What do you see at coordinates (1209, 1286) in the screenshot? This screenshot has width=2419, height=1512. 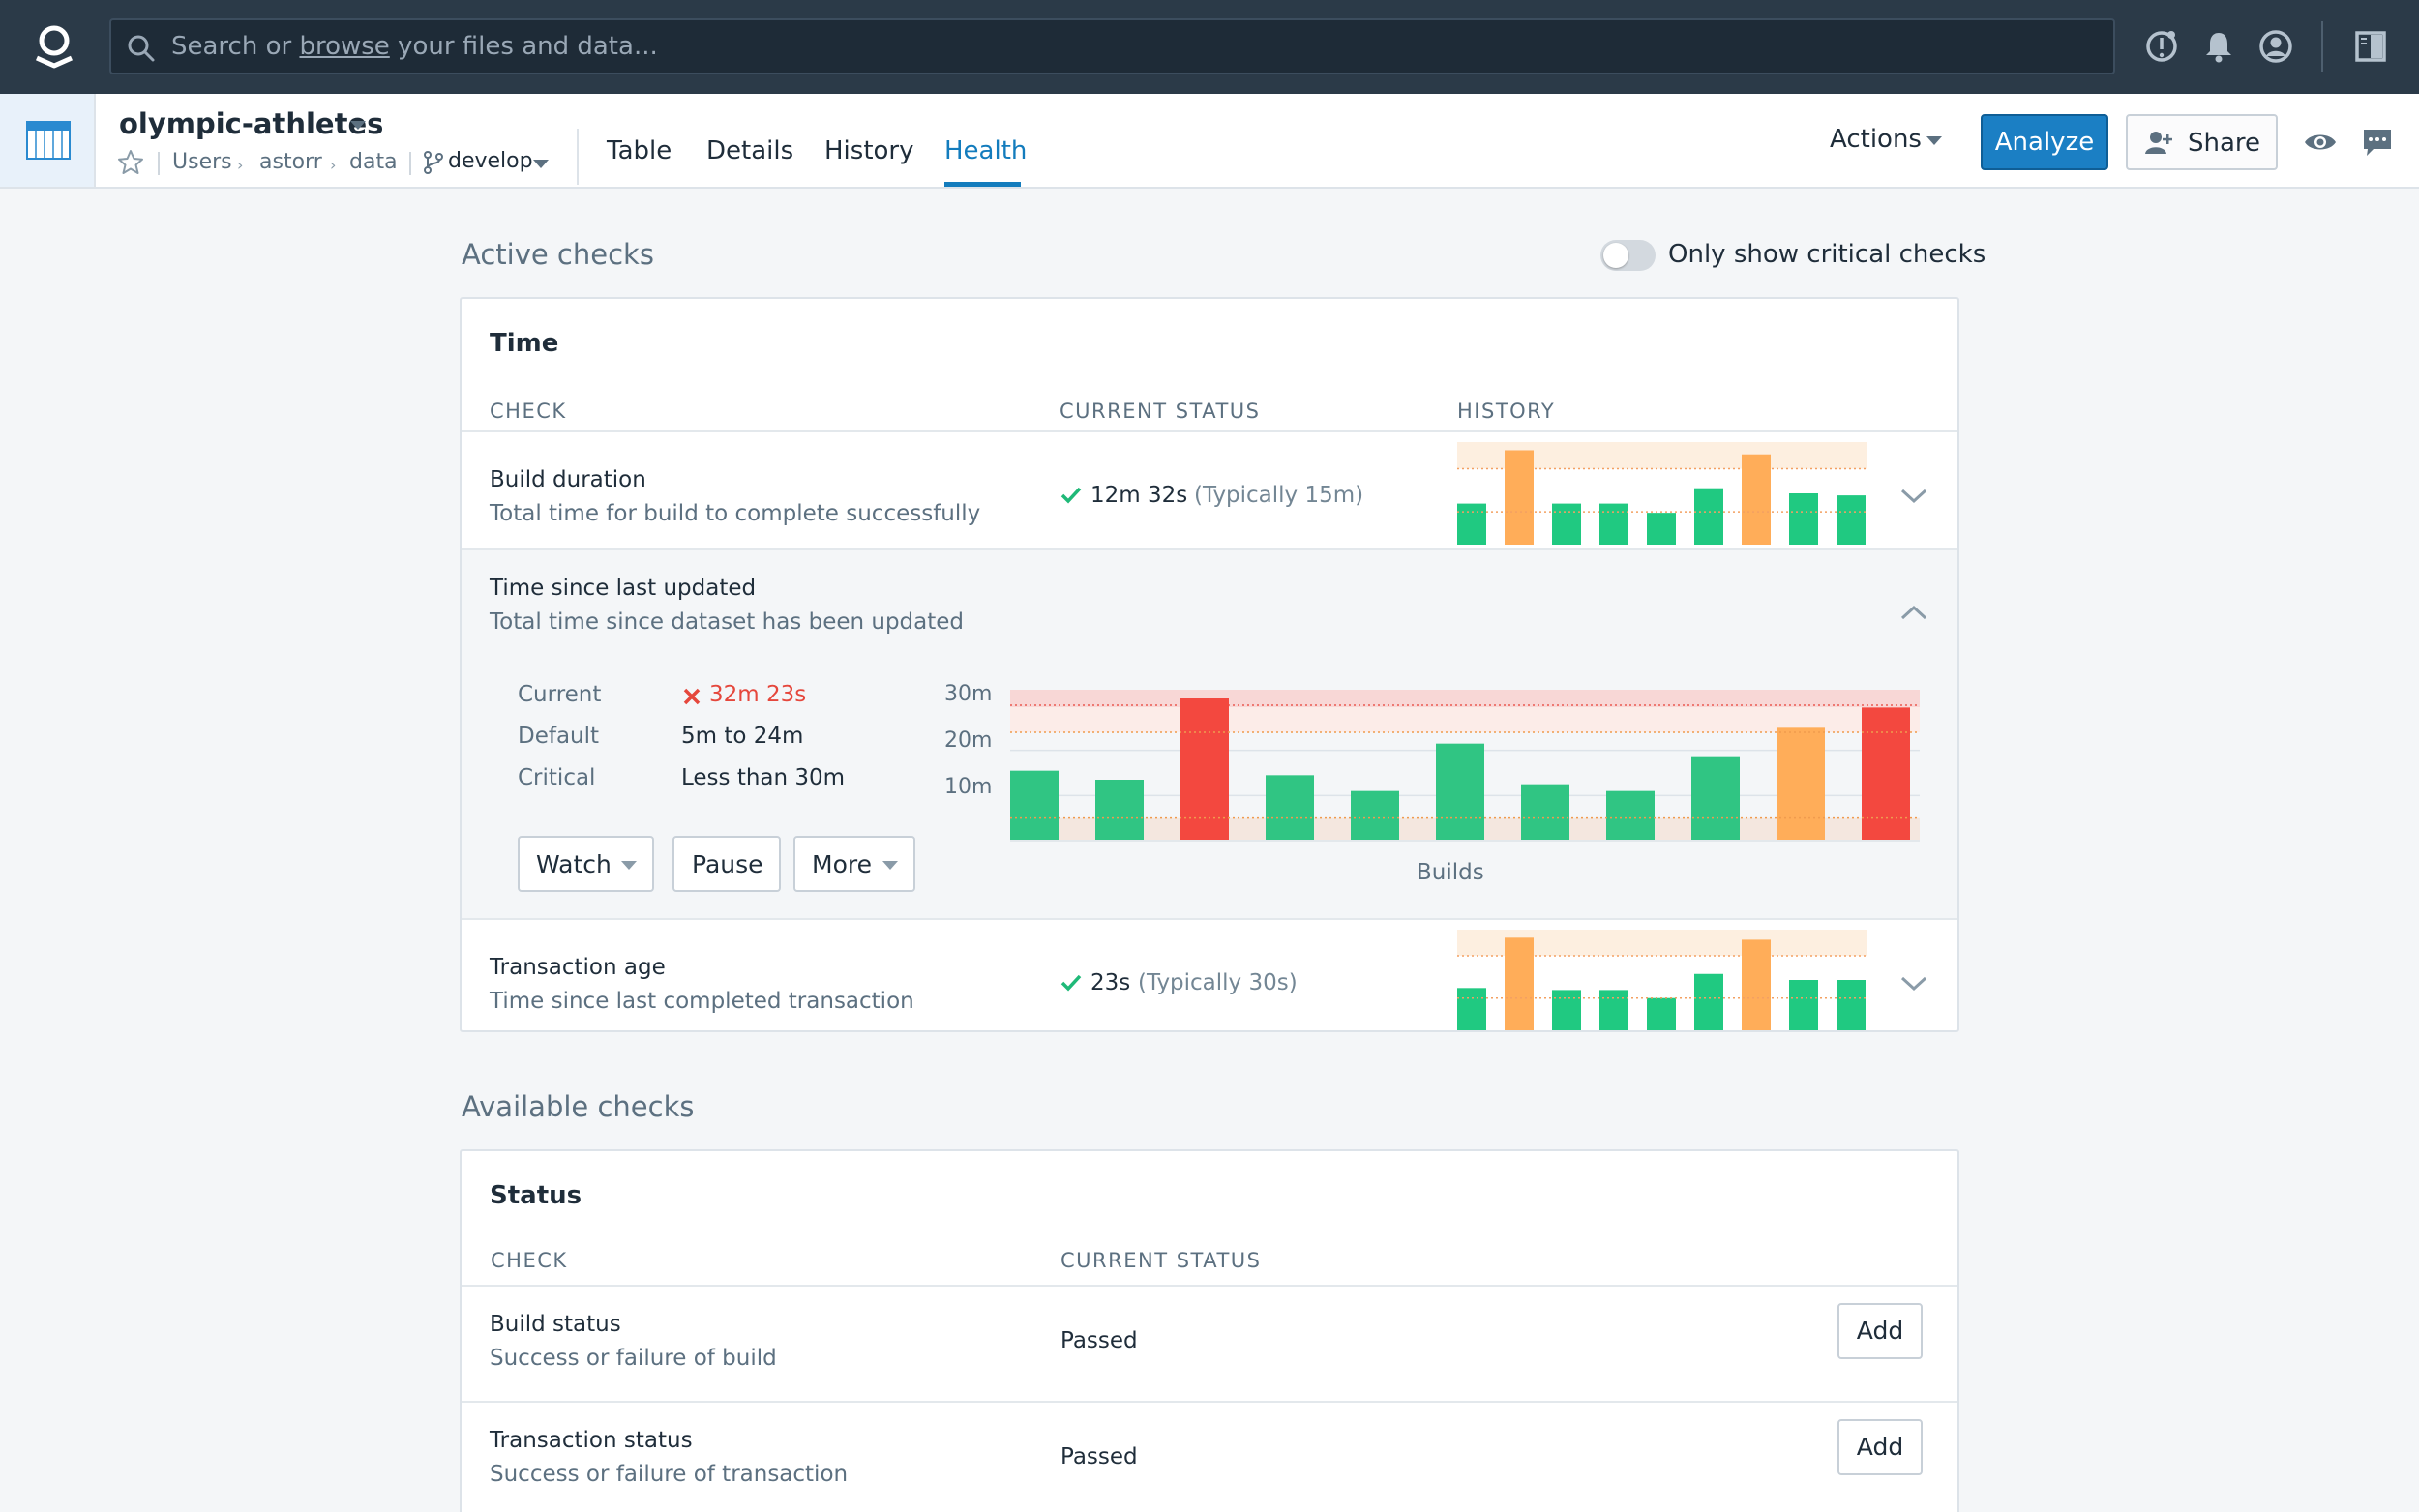 I see `header-divider` at bounding box center [1209, 1286].